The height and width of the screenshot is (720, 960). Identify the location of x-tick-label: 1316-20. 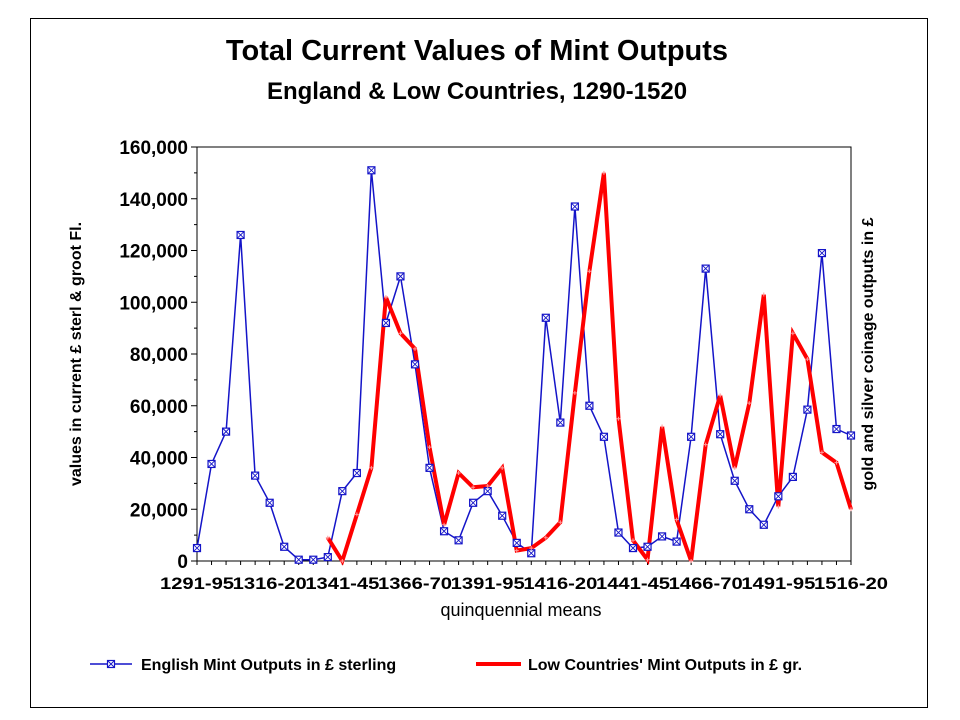
(270, 583).